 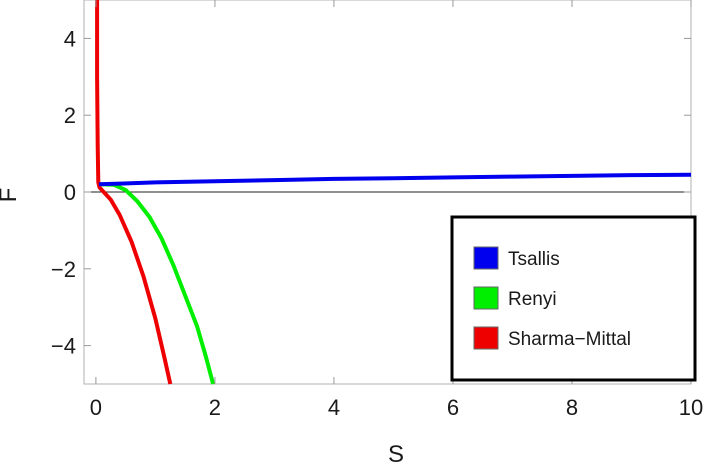 I want to click on x-tick-label: 10, so click(x=691, y=407).